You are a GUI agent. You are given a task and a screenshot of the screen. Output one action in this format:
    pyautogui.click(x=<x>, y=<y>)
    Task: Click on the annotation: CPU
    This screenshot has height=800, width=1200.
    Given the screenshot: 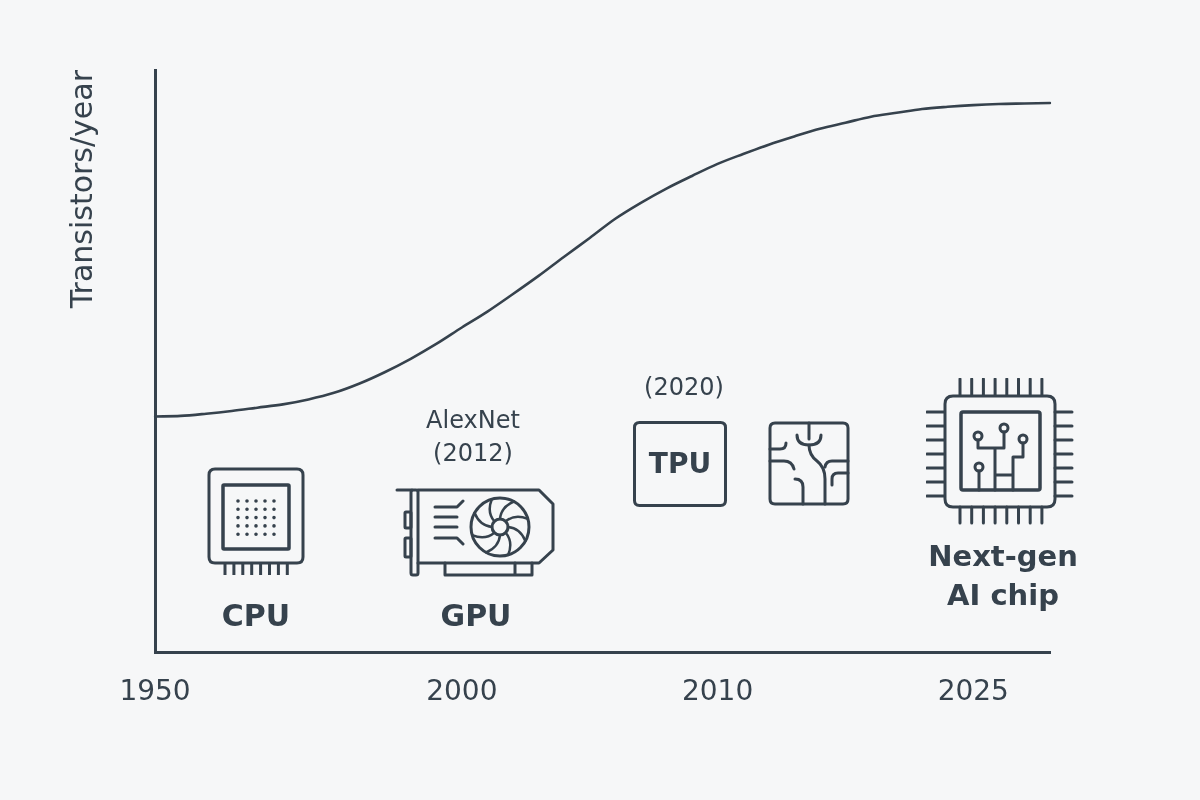 What is the action you would take?
    pyautogui.click(x=256, y=616)
    